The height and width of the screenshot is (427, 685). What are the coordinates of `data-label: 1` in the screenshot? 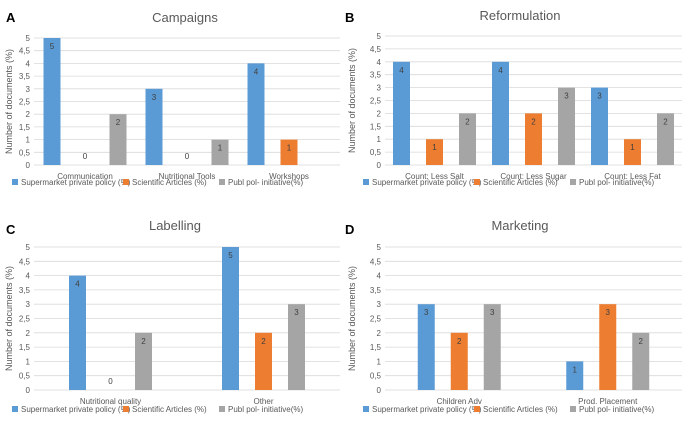 It's located at (289, 148).